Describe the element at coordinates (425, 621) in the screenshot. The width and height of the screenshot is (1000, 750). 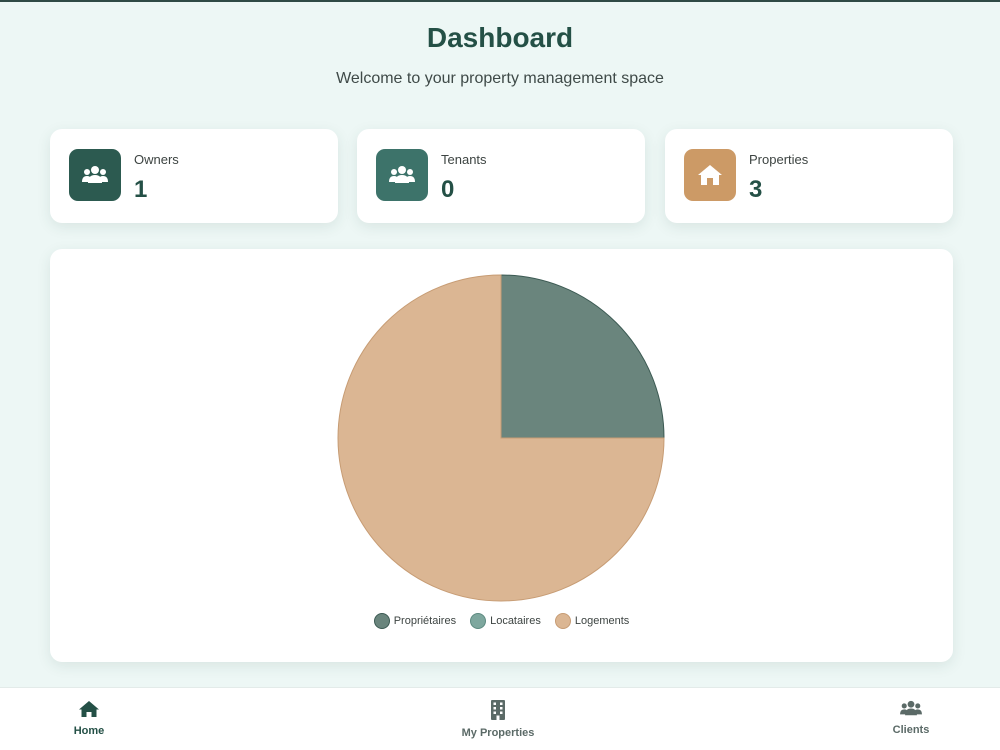
I see `legend-label: Propriétaires` at that location.